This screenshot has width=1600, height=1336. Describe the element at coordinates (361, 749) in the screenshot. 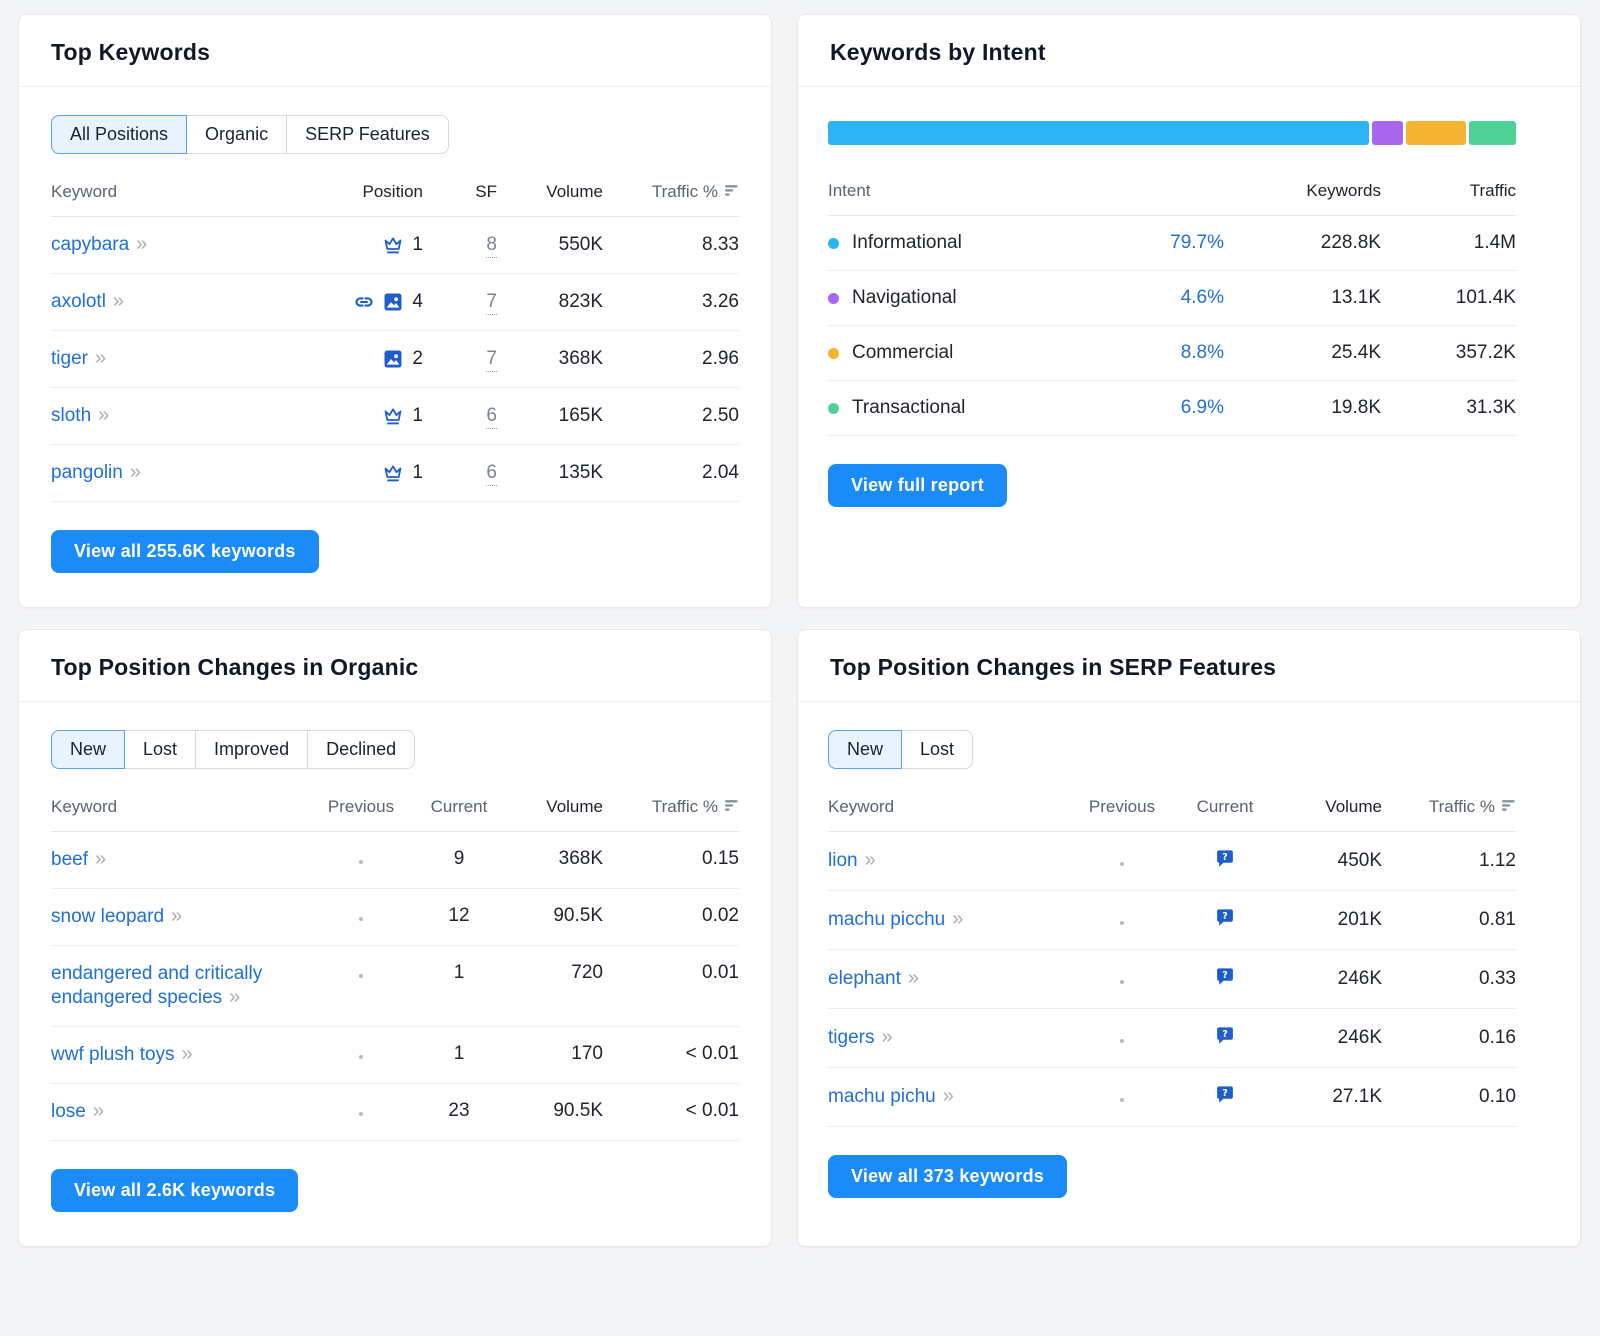

I see `tab-declined: Declined` at that location.